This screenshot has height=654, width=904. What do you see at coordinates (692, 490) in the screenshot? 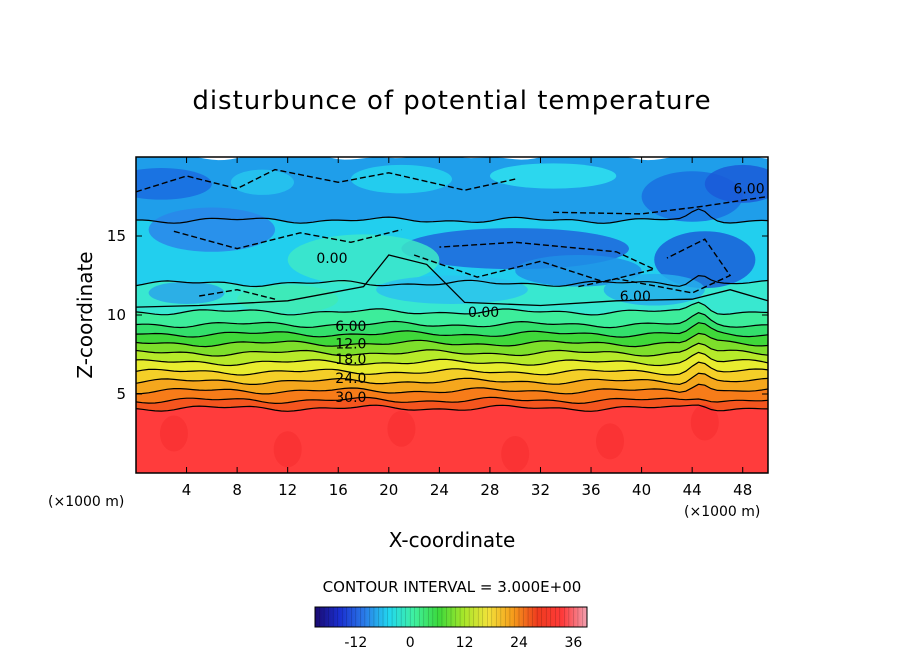
I see `x-tick-label: 44` at bounding box center [692, 490].